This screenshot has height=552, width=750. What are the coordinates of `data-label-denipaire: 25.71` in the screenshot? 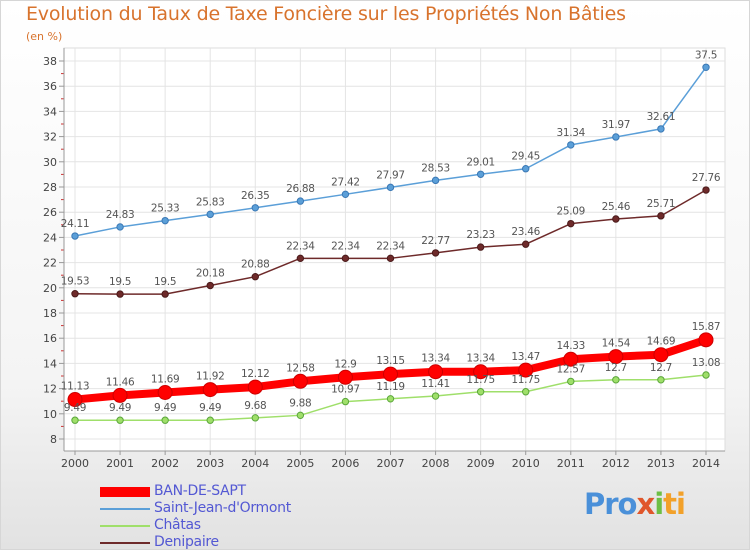 It's located at (661, 204).